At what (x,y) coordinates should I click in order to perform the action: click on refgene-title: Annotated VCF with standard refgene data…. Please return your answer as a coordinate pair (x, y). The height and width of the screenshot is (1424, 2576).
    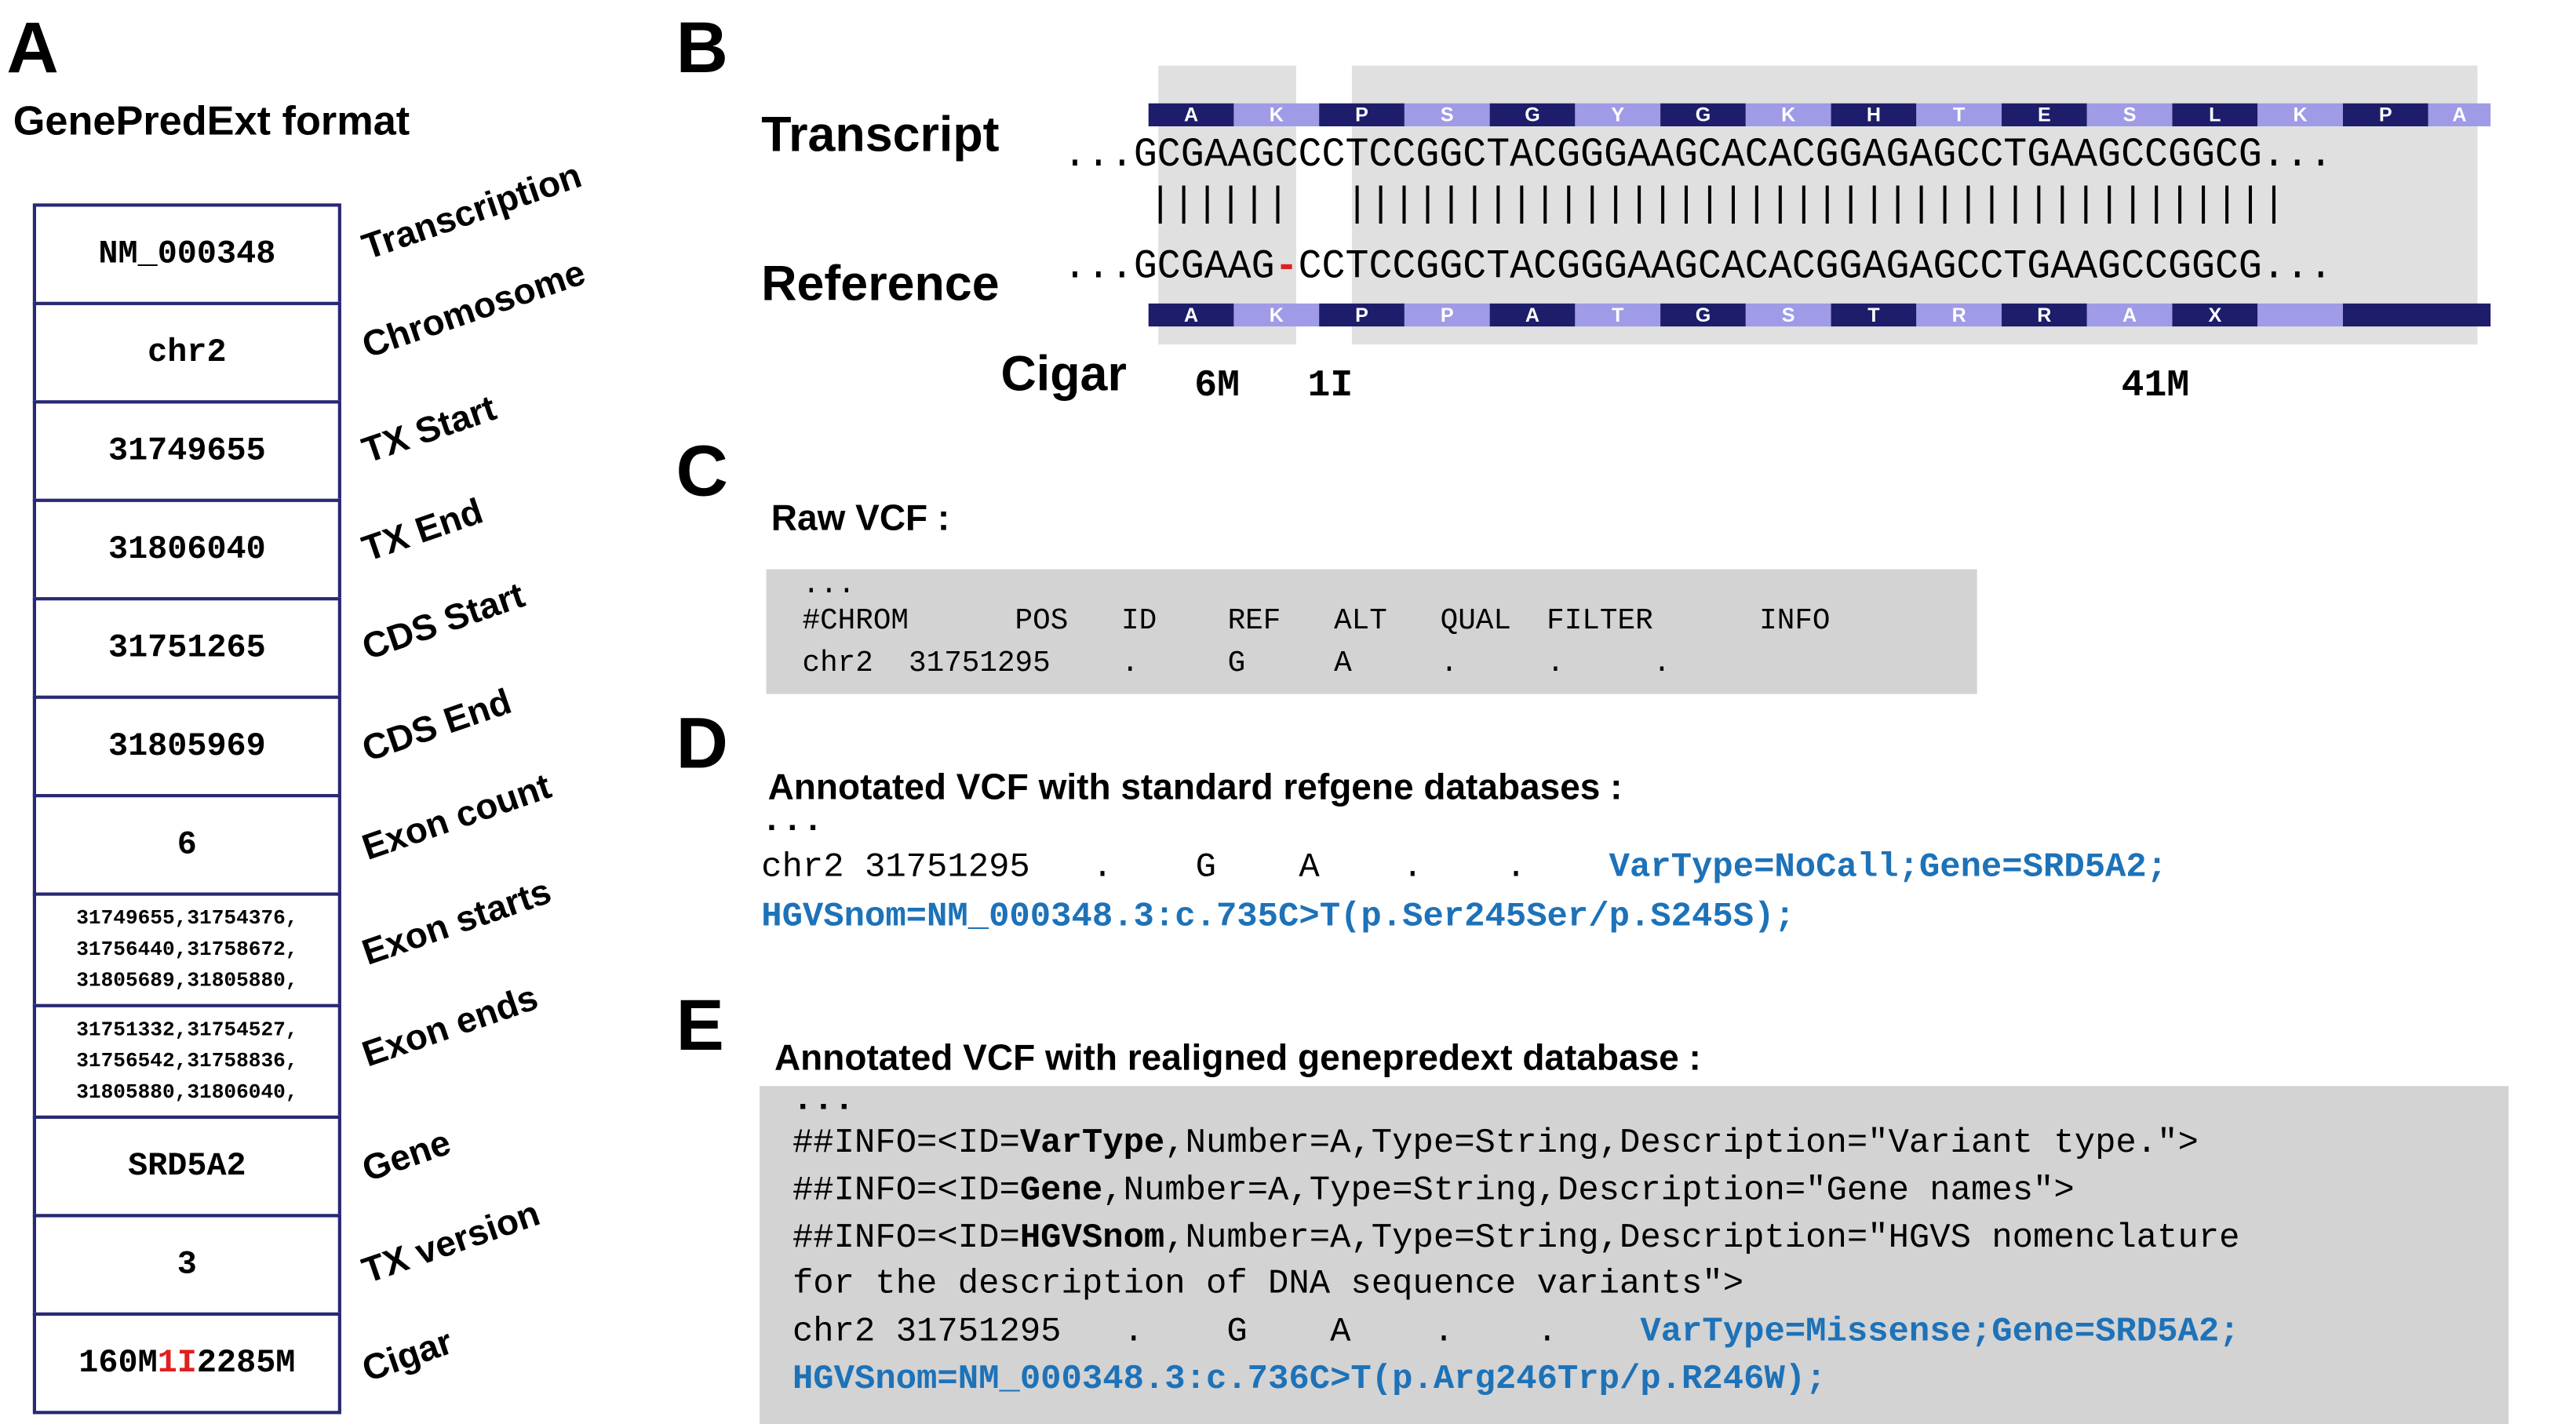
    Looking at the image, I should click on (1195, 786).